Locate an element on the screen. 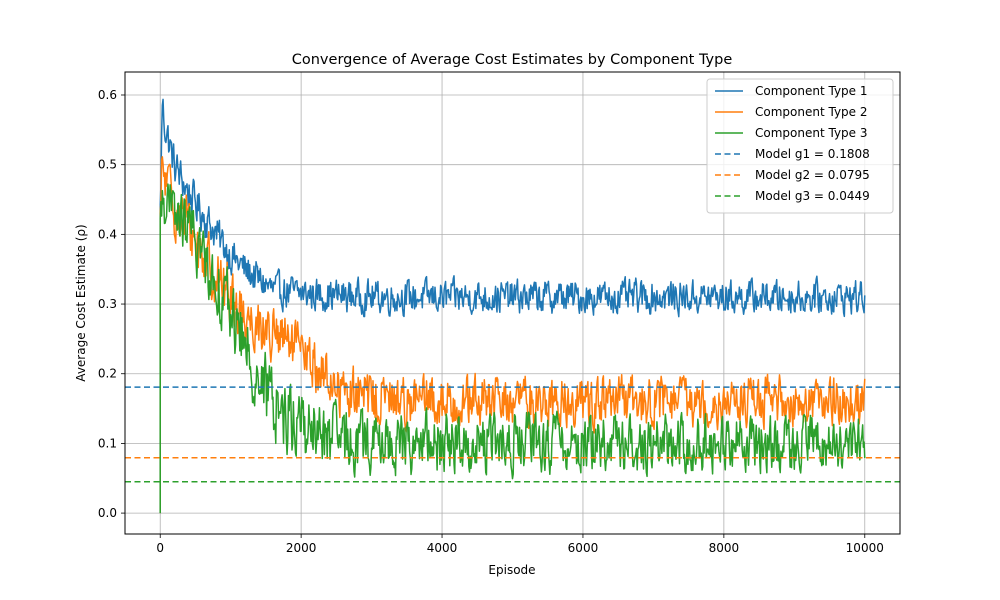 Image resolution: width=1000 pixels, height=600 pixels. x-tick-label: 4000 is located at coordinates (442, 548).